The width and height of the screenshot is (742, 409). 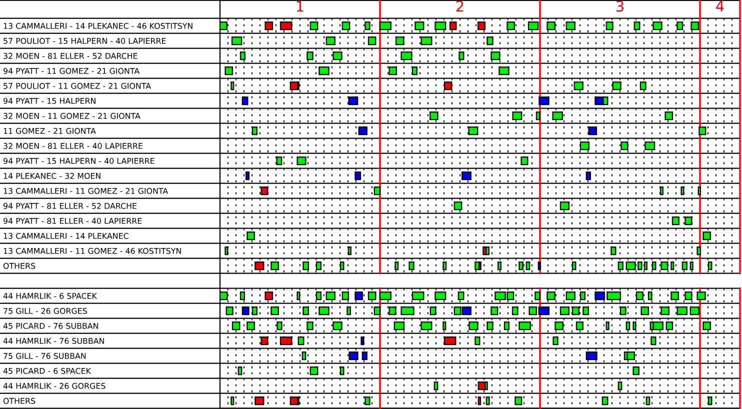 What do you see at coordinates (620, 6) in the screenshot?
I see `x-tick-label: 3` at bounding box center [620, 6].